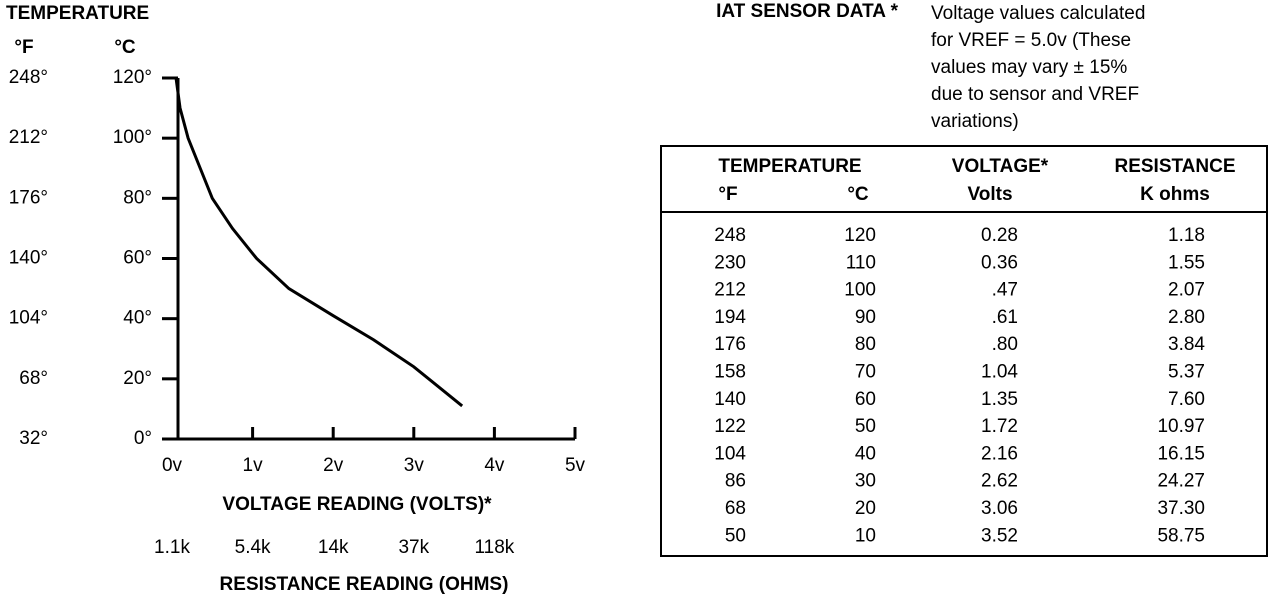  Describe the element at coordinates (28, 318) in the screenshot. I see `y2-tick-label: 104°` at that location.